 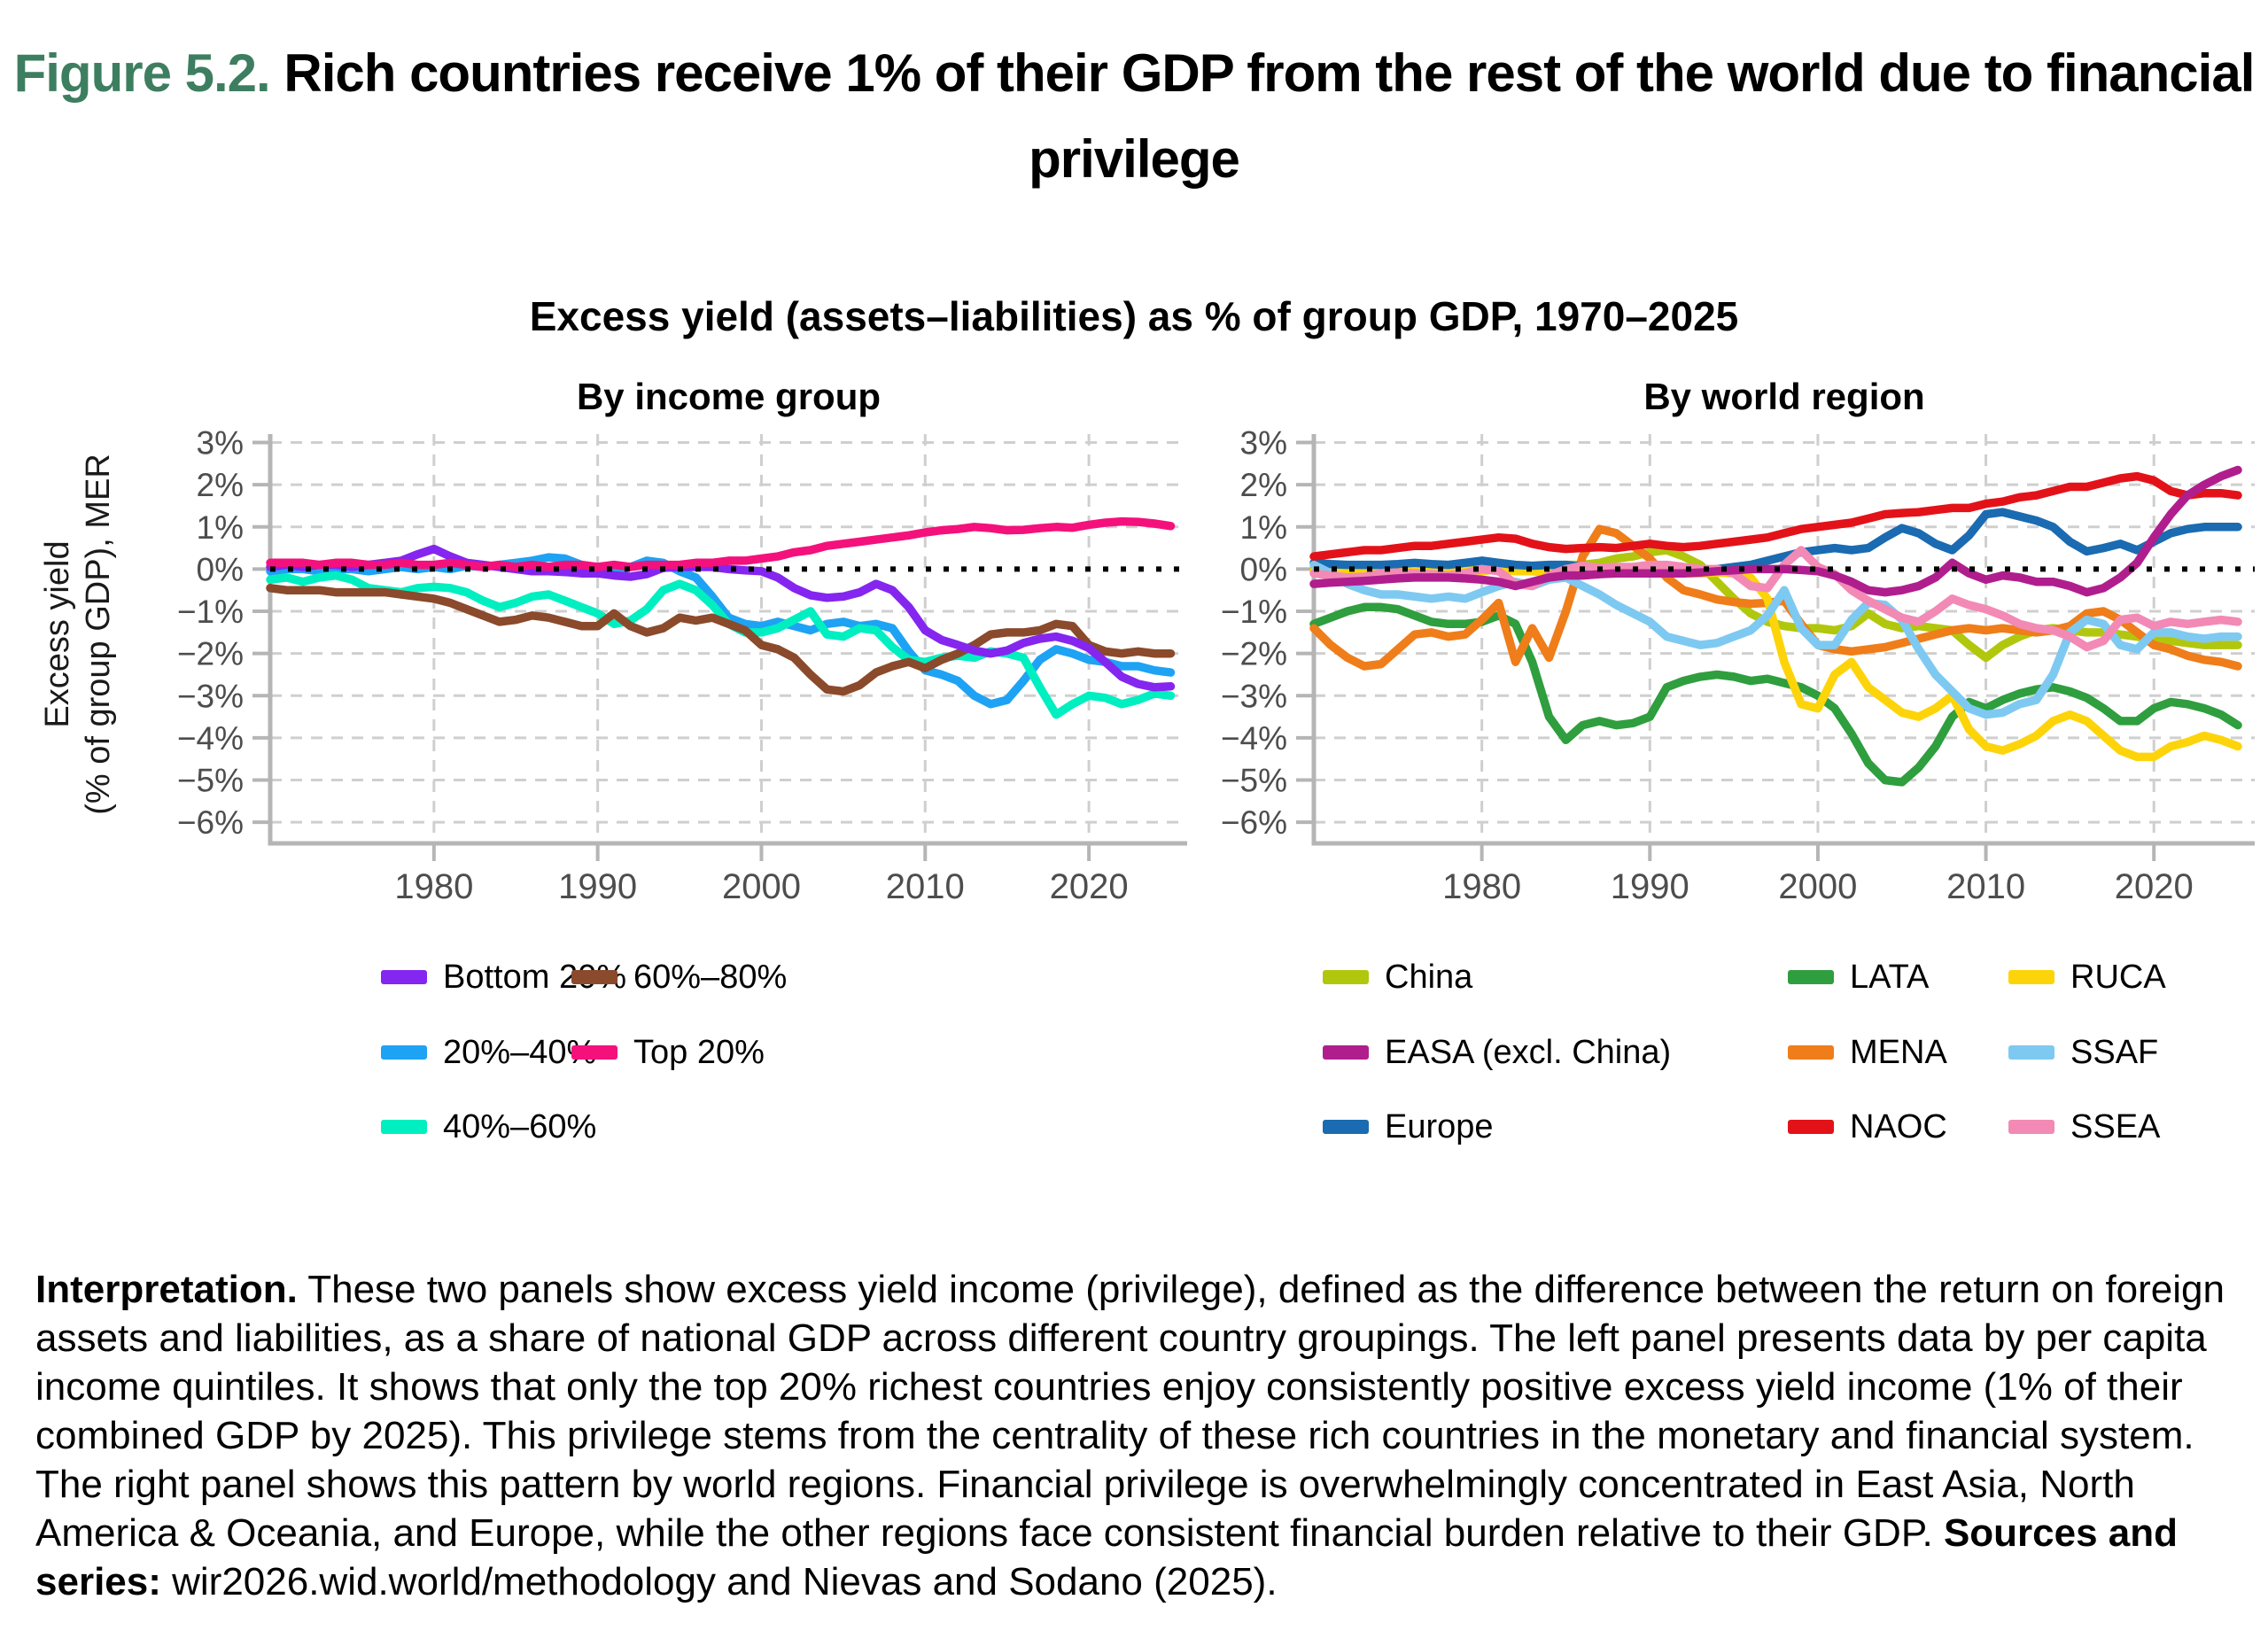 I want to click on legend-swatch-20-40-, so click(x=404, y=1052).